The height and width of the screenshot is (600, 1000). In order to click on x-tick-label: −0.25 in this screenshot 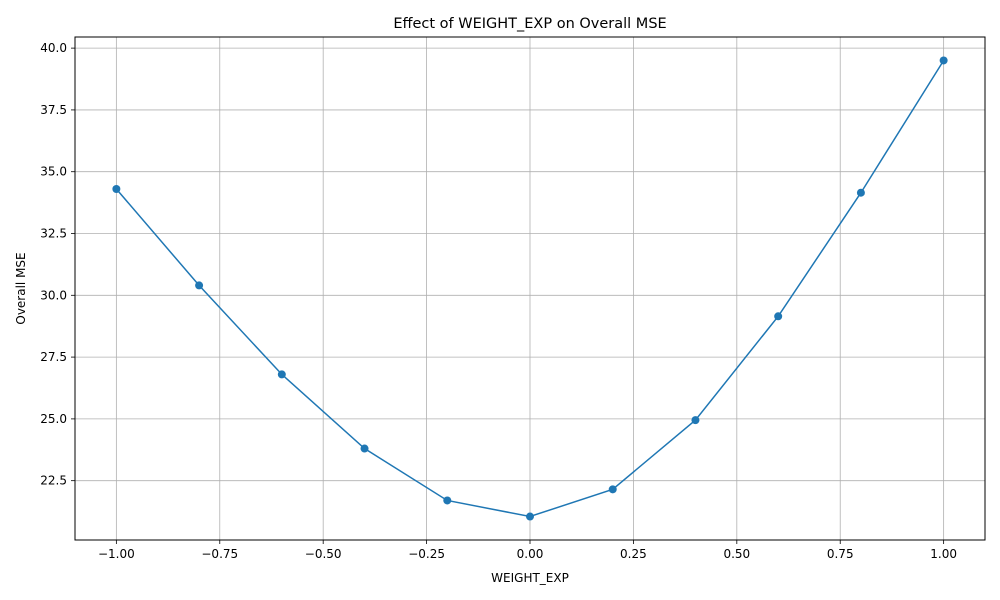, I will do `click(426, 554)`.